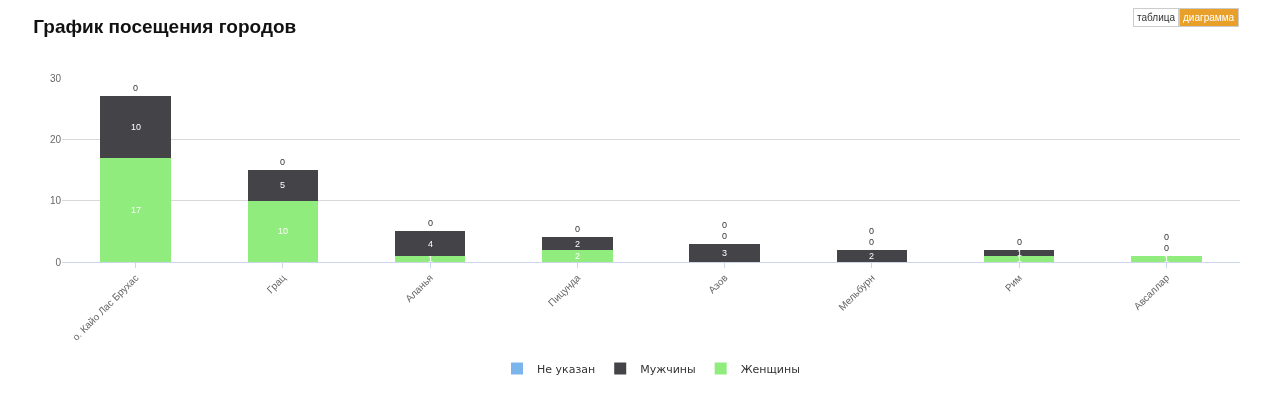 The width and height of the screenshot is (1280, 395). Describe the element at coordinates (1156, 17) in the screenshot. I see `text: таблица` at that location.